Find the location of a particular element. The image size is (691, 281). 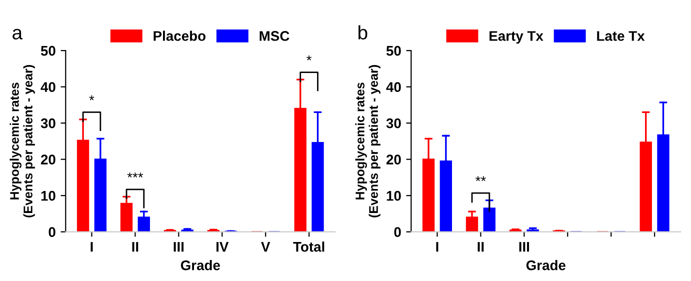

annotation: ** is located at coordinates (481, 179).